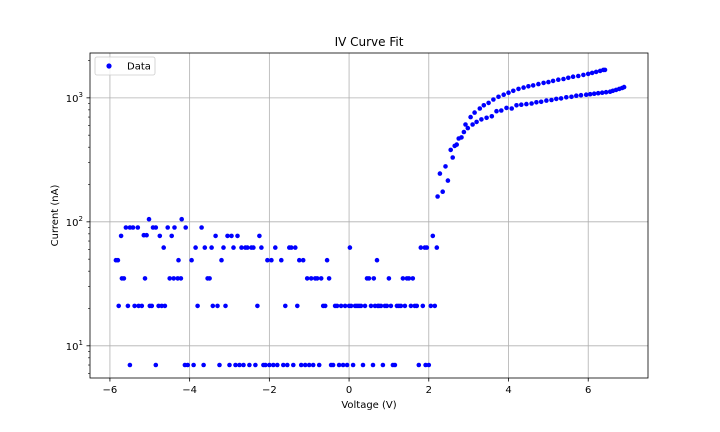  I want to click on chart-title: IV Curve Fit, so click(369, 42).